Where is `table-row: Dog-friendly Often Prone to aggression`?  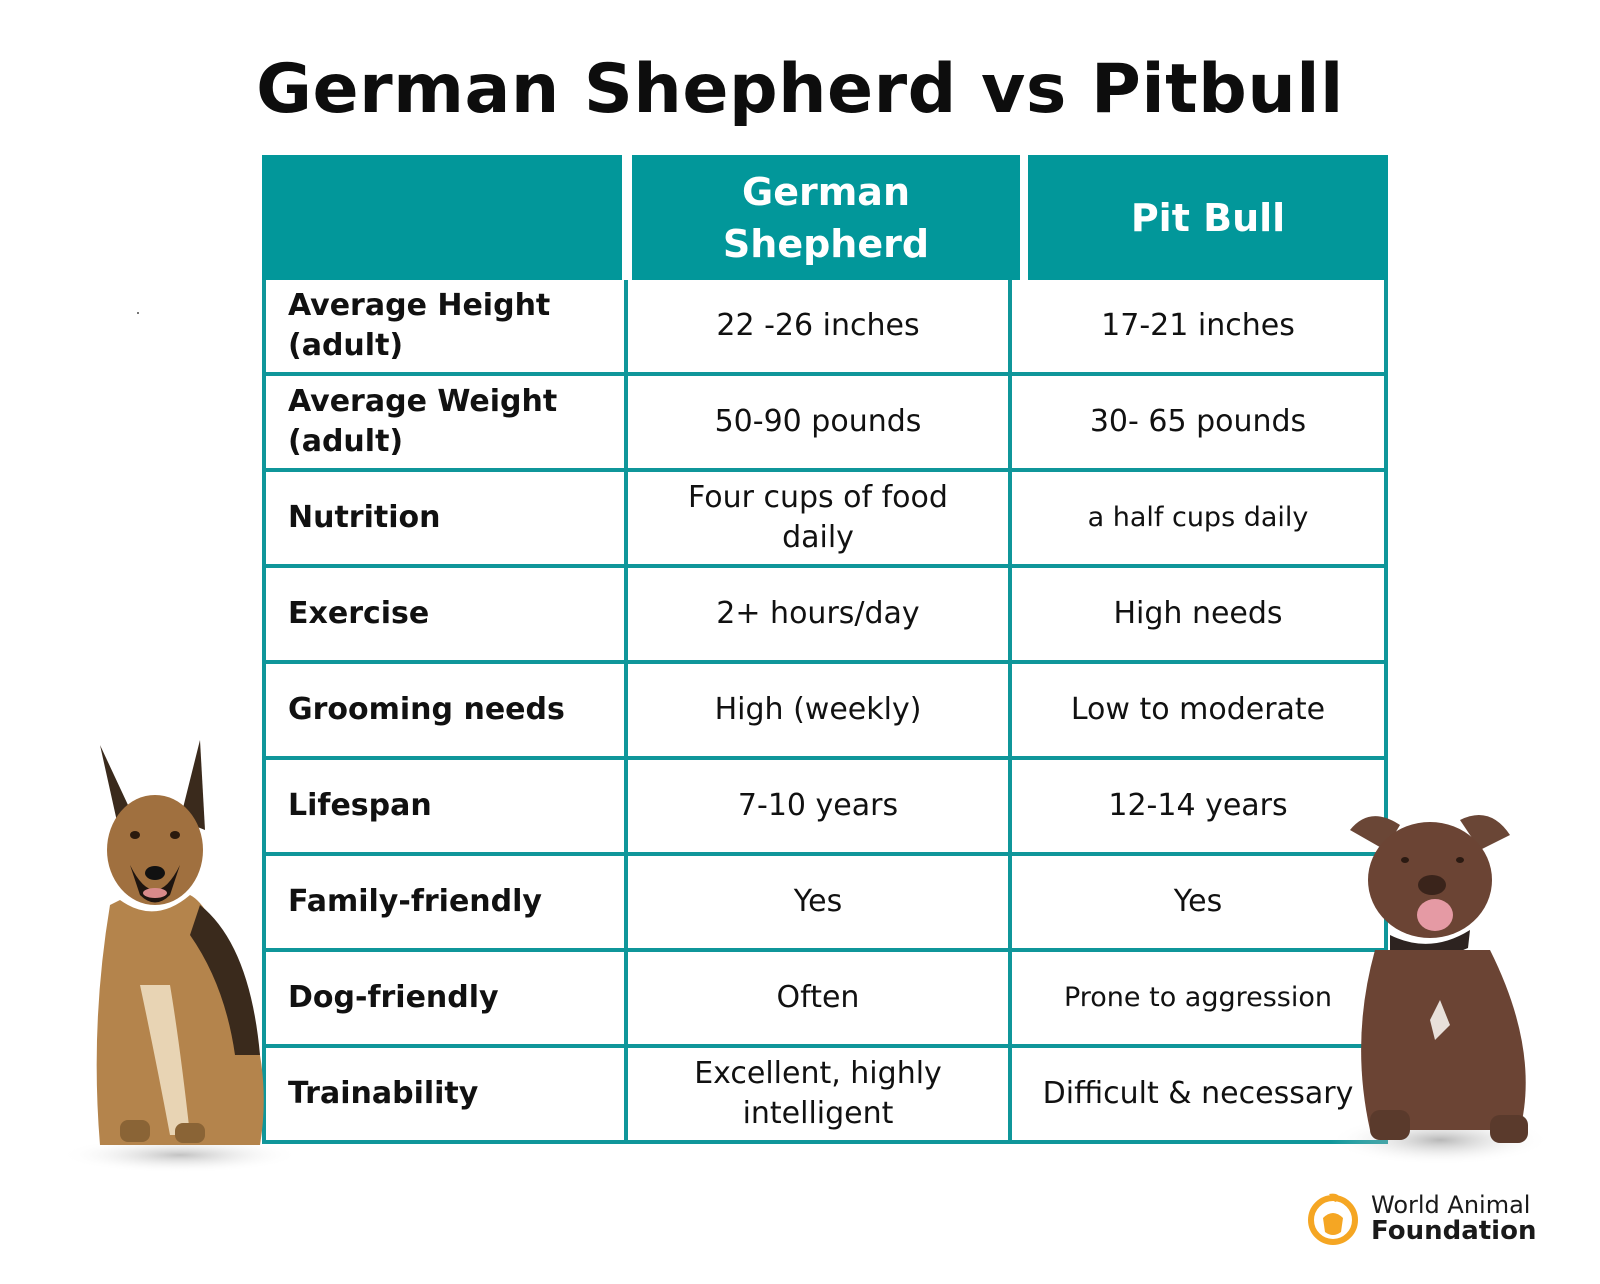 table-row: Dog-friendly Often Prone to aggression is located at coordinates (825, 996).